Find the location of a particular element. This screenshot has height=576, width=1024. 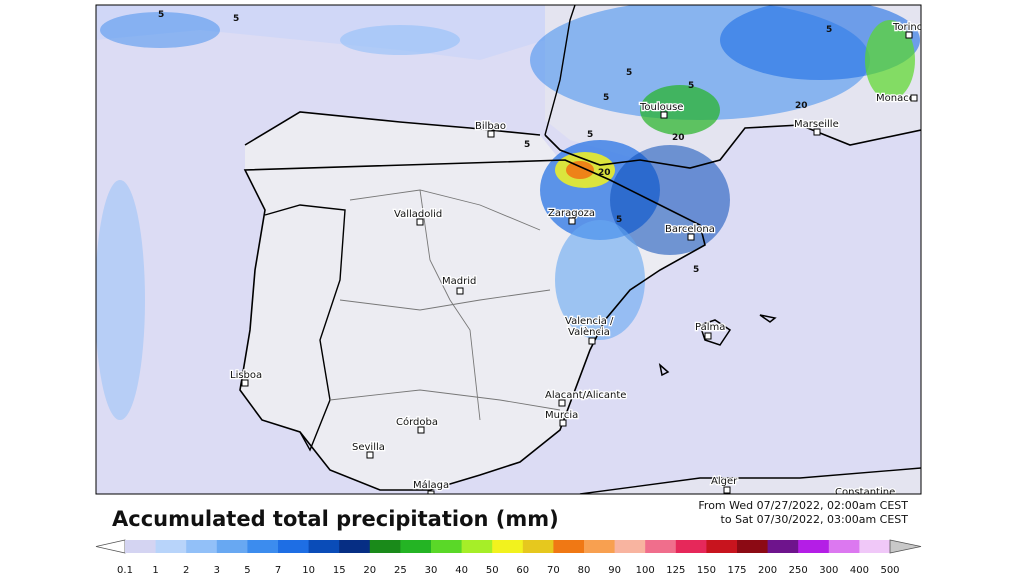

city-label: Palma is located at coordinates (710, 327).